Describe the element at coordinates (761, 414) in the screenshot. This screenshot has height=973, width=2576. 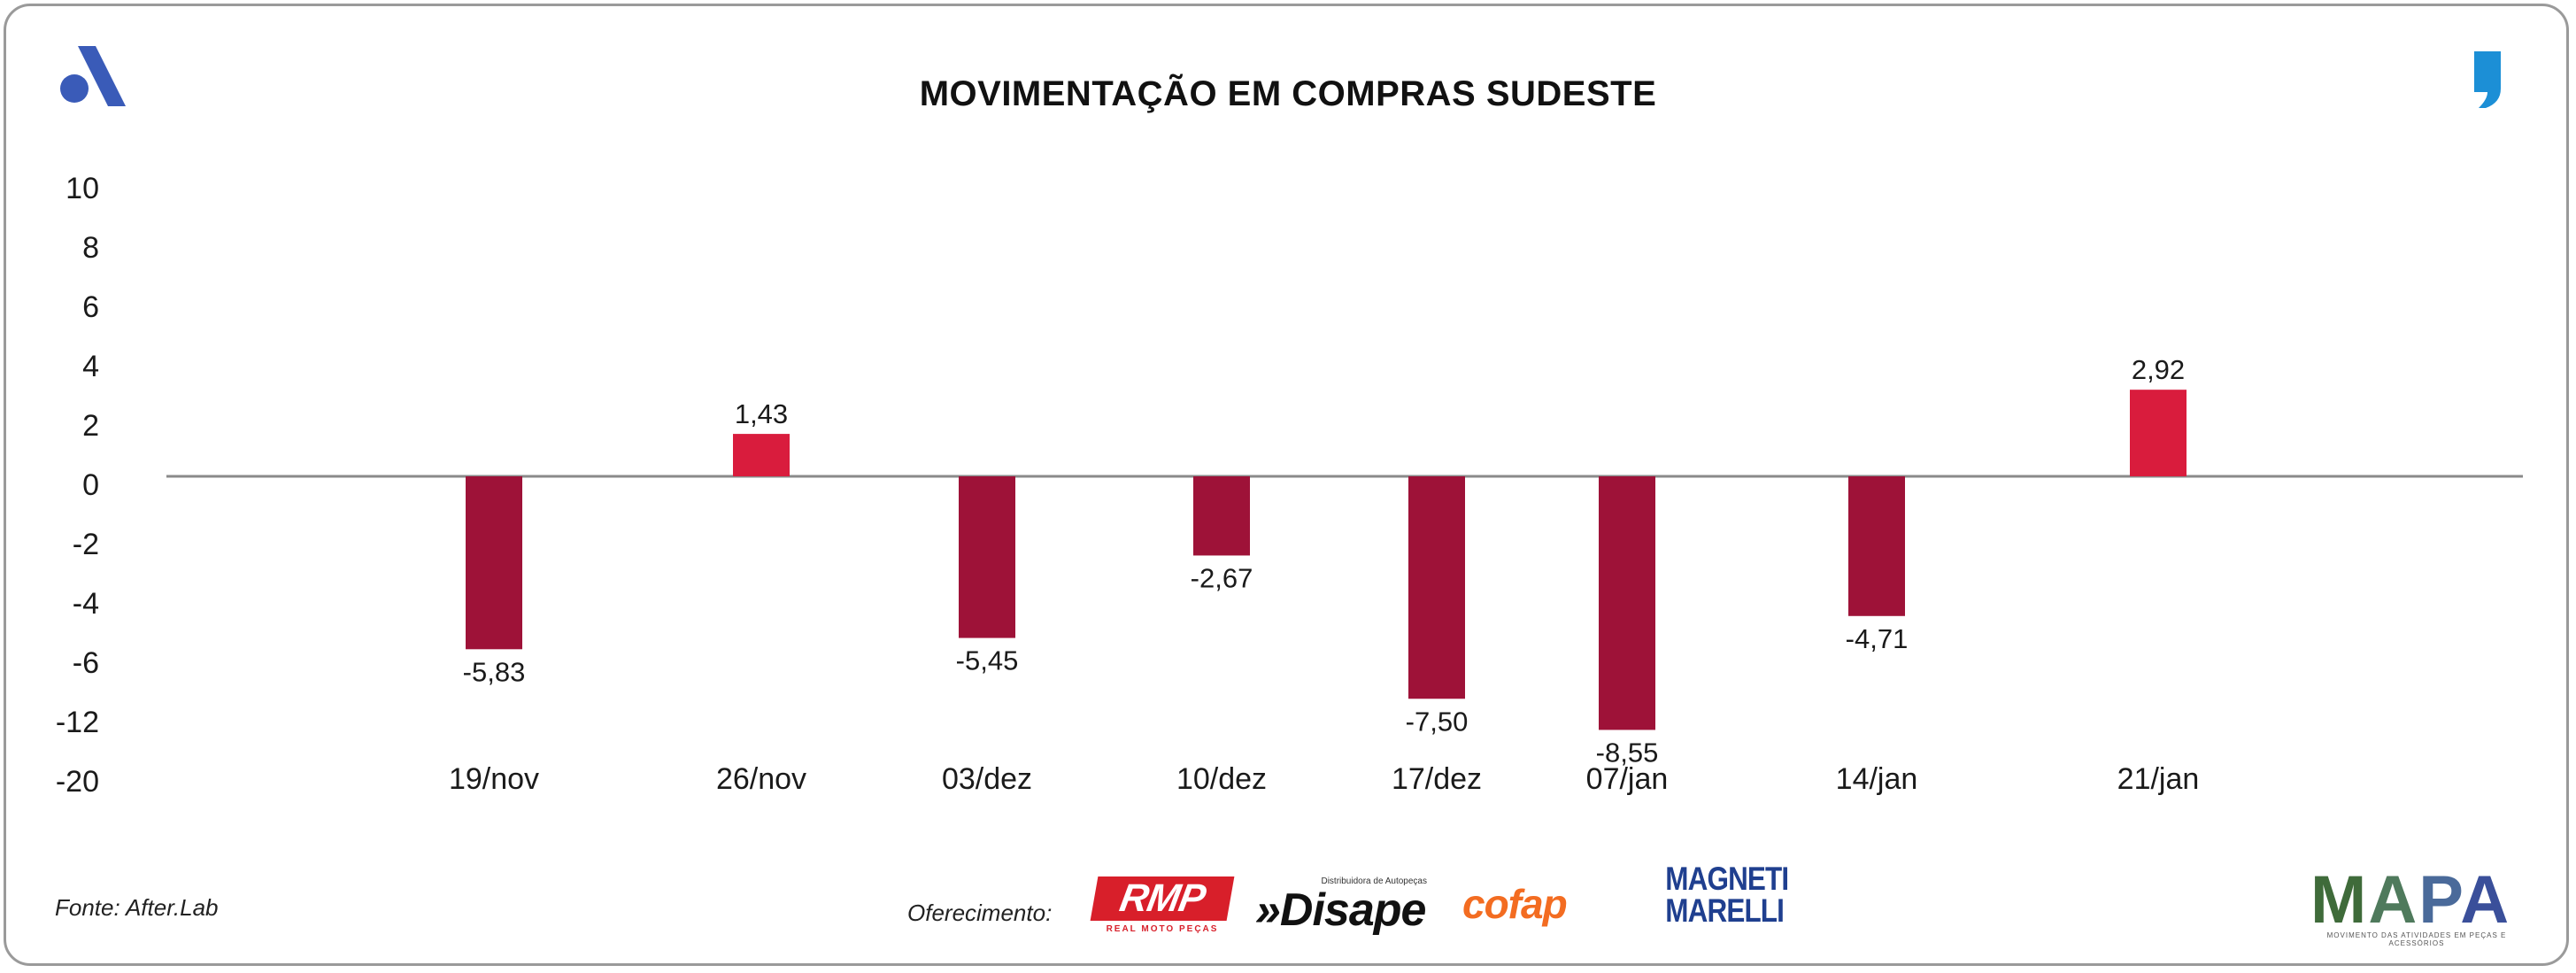
I see `bar-value-label: 1,43` at that location.